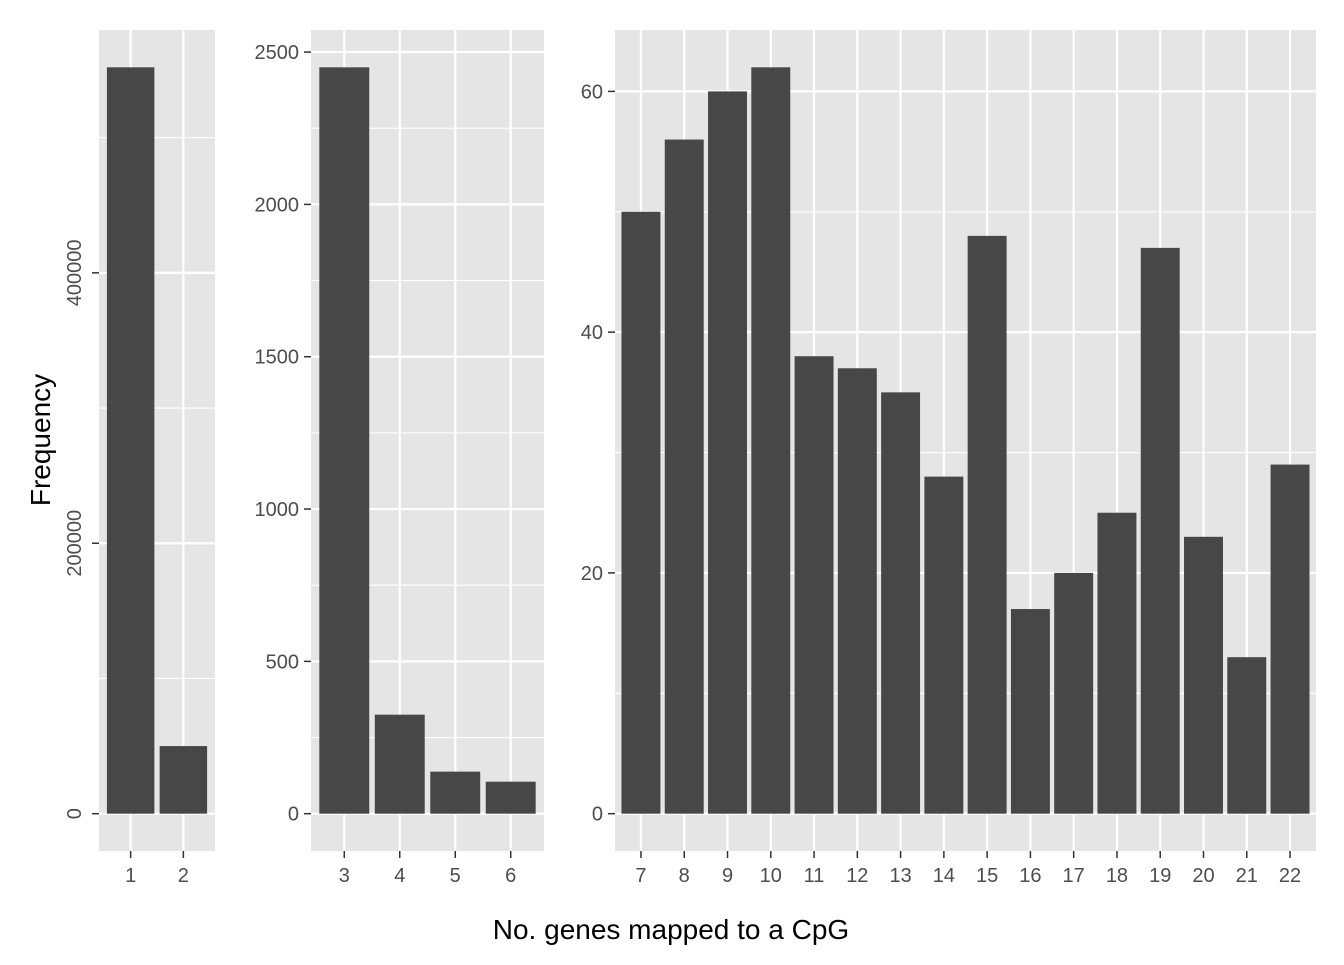  Describe the element at coordinates (282, 662) in the screenshot. I see `y-tick-label: 500` at that location.